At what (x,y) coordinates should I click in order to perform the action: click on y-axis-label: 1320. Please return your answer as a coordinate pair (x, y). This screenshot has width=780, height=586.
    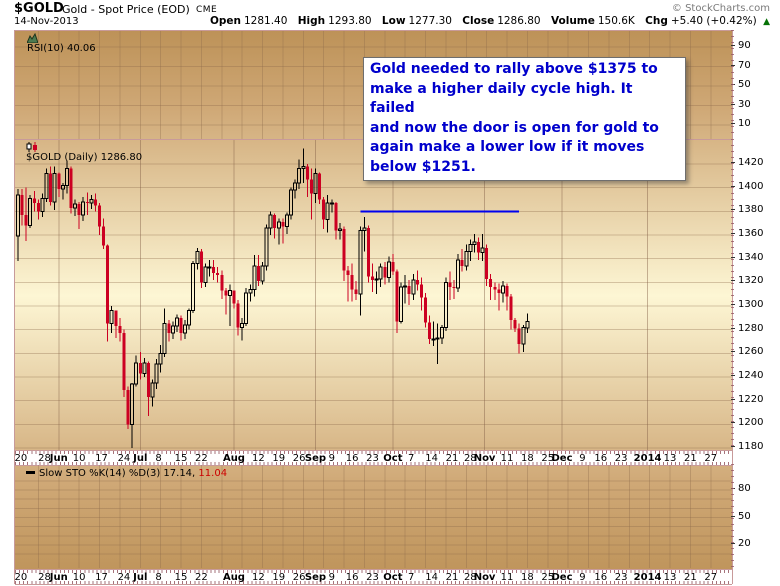
    Looking at the image, I should click on (751, 281).